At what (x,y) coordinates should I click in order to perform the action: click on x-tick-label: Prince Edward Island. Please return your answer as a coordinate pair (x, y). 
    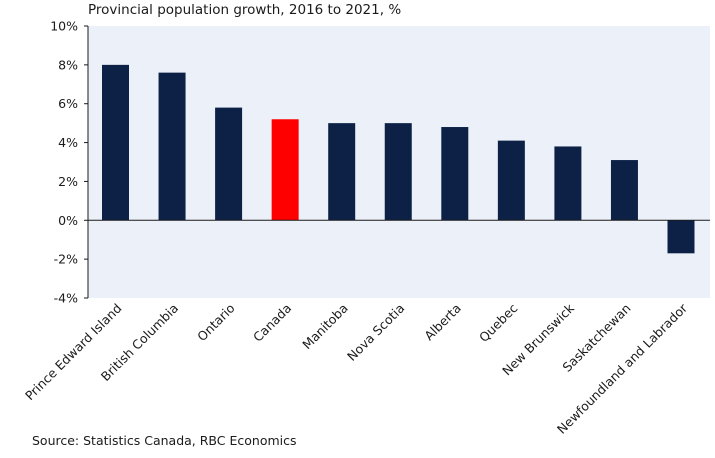
    Looking at the image, I should click on (73, 352).